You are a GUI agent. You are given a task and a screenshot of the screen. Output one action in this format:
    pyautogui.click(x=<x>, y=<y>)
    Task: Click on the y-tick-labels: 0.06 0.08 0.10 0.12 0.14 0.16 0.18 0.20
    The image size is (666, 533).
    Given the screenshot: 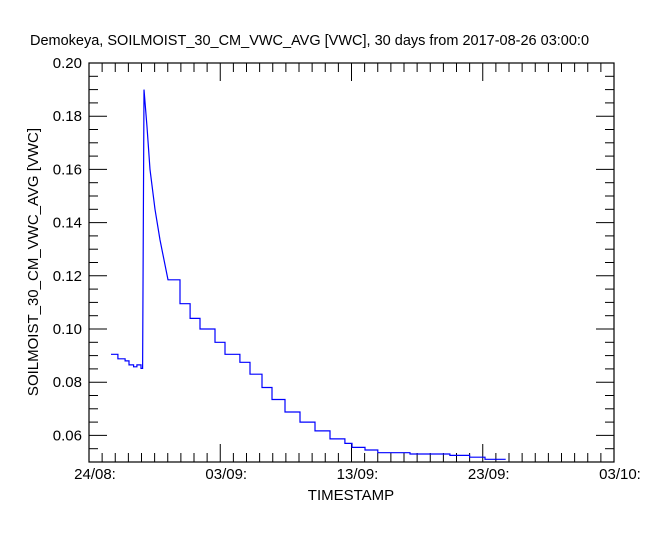 What is the action you would take?
    pyautogui.click(x=67, y=249)
    